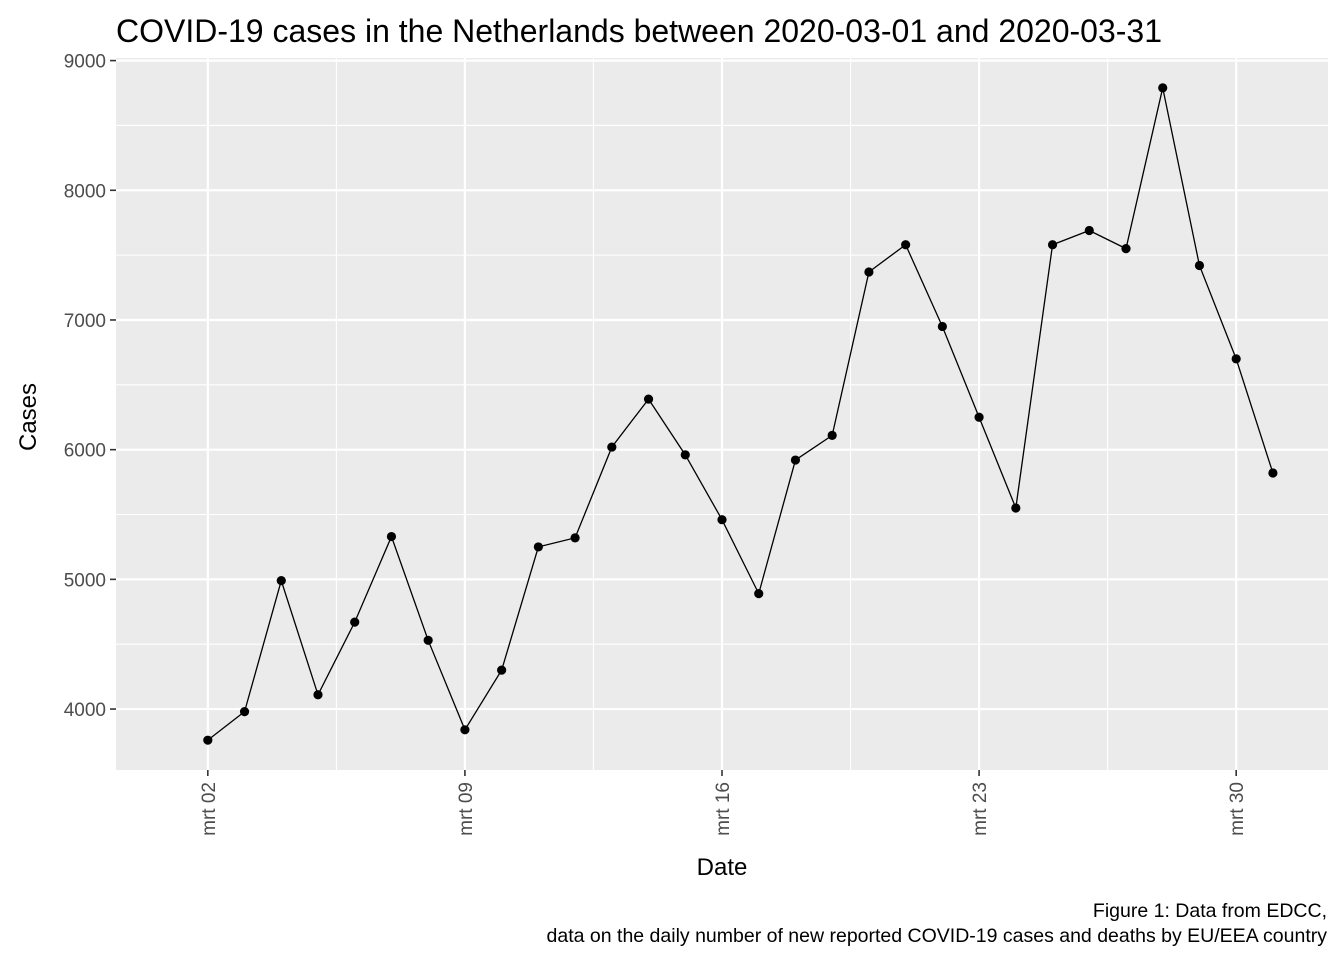  Describe the element at coordinates (28, 417) in the screenshot. I see `y-axis-title: Cases` at that location.